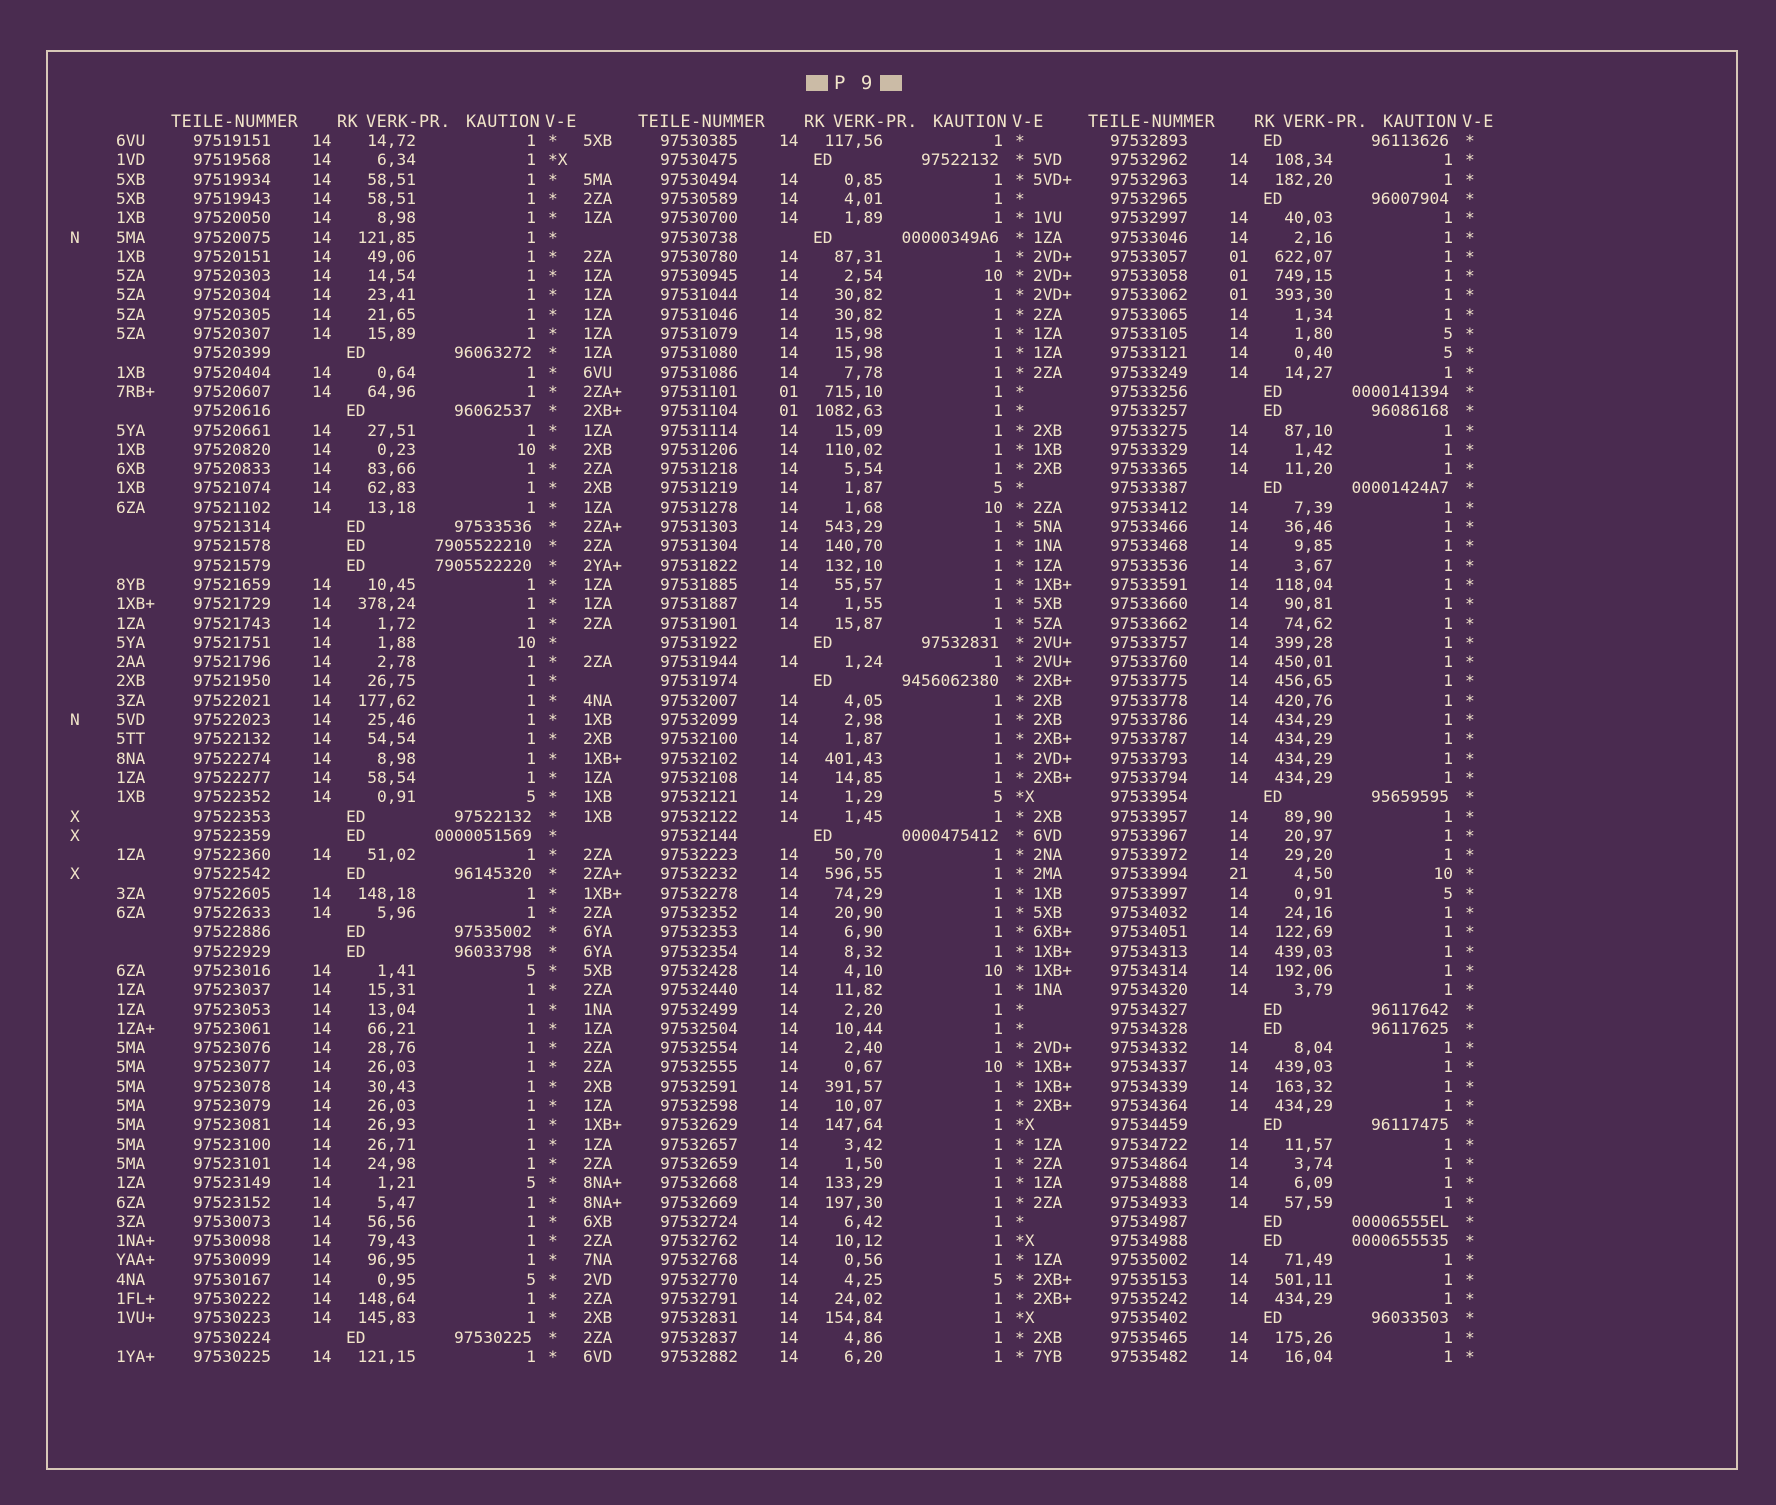  I want to click on row-teile-nummer: 97533466, so click(1149, 526).